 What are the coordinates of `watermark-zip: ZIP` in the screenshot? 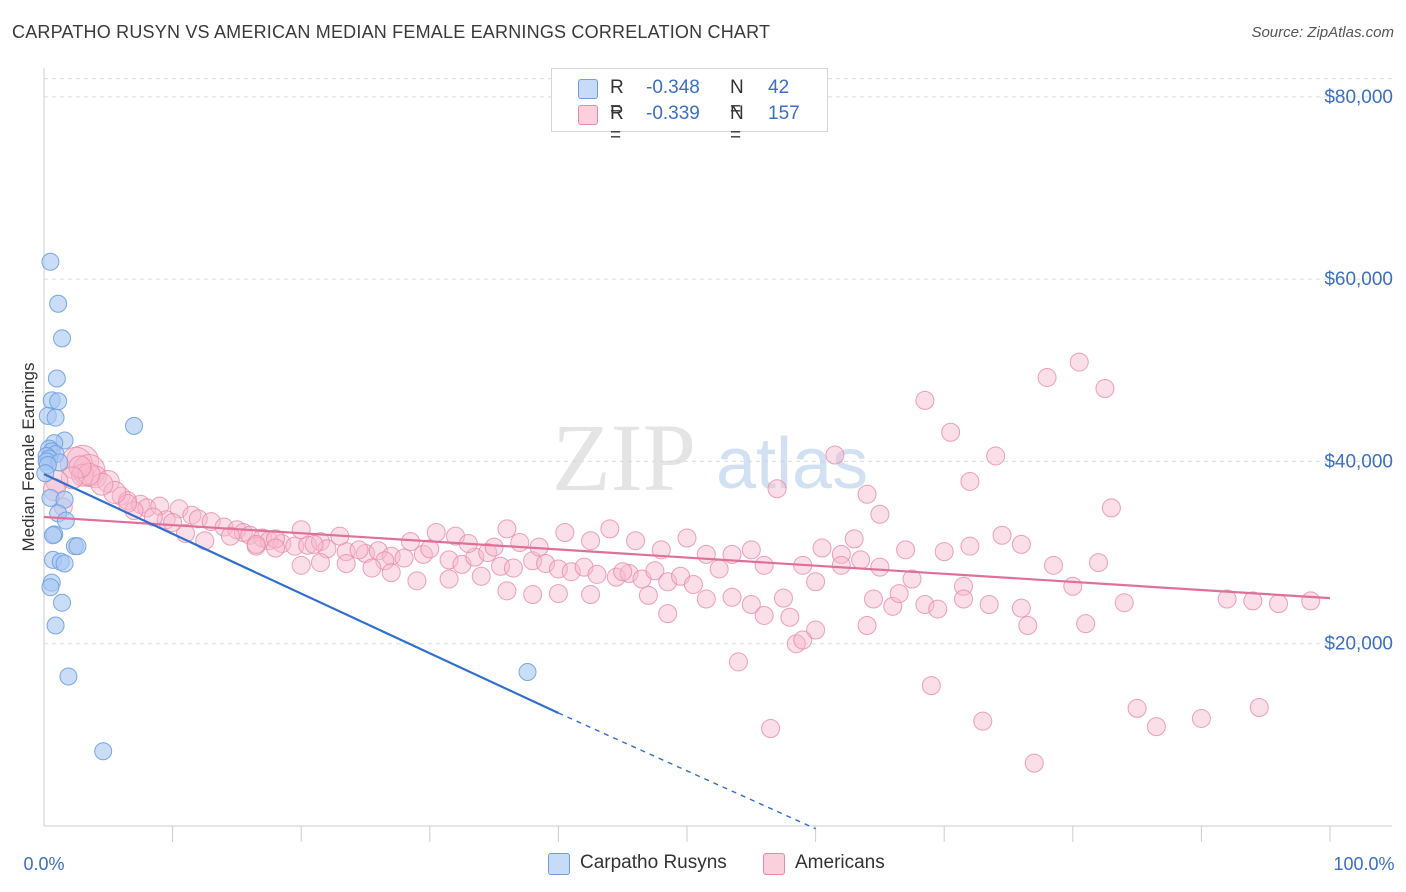 It's located at (624, 457).